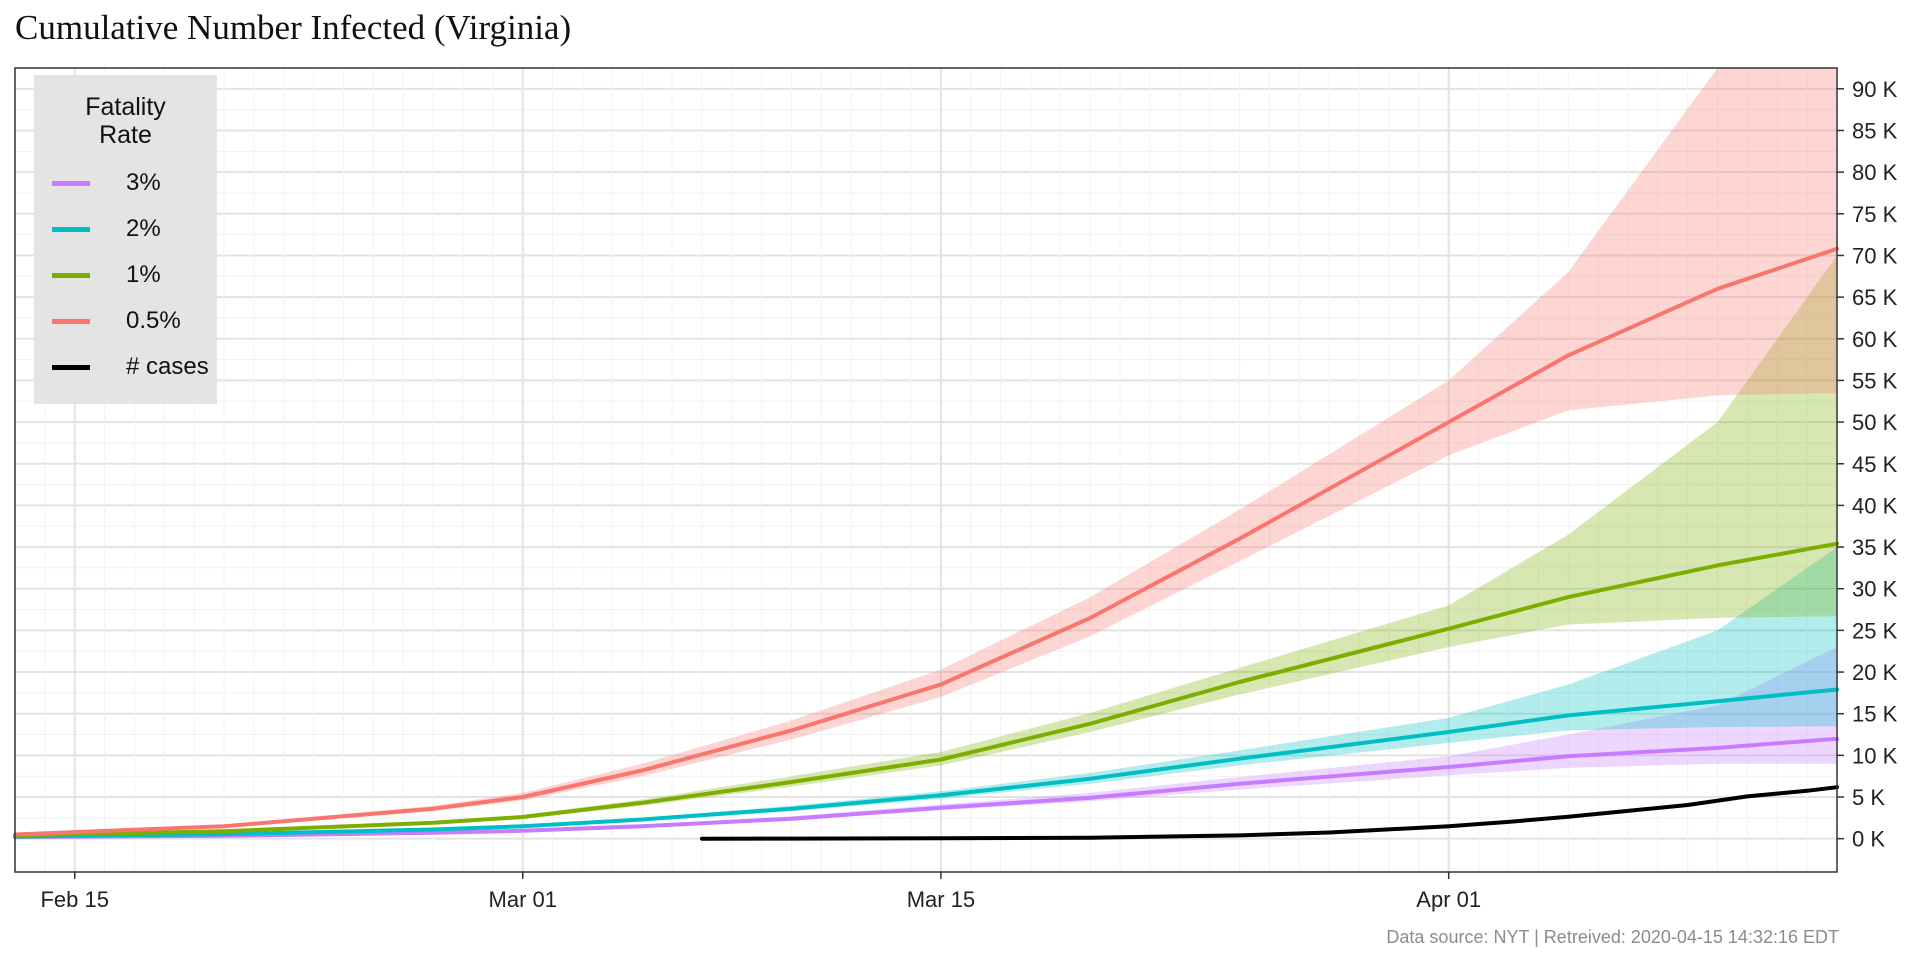 The height and width of the screenshot is (960, 1920). Describe the element at coordinates (1875, 547) in the screenshot. I see `y-tick-label: 35 K` at that location.